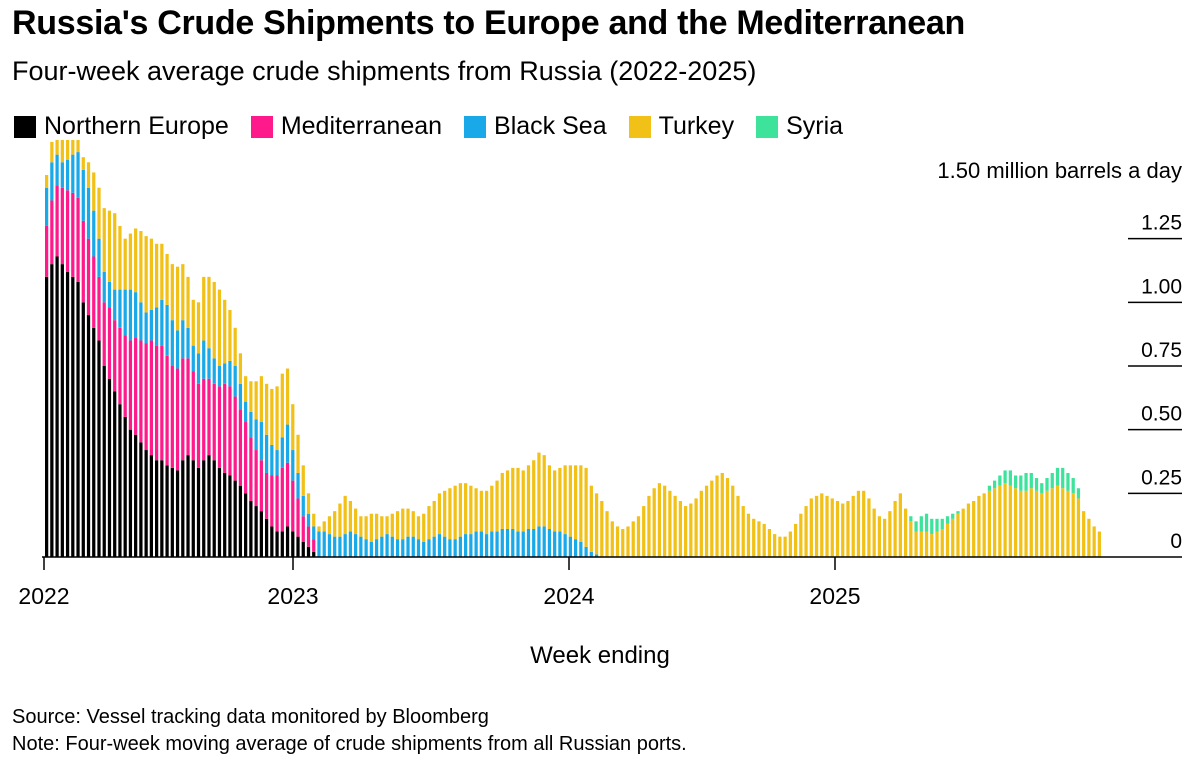 Image resolution: width=1200 pixels, height=761 pixels. I want to click on x-tick-label: 2024, so click(568, 596).